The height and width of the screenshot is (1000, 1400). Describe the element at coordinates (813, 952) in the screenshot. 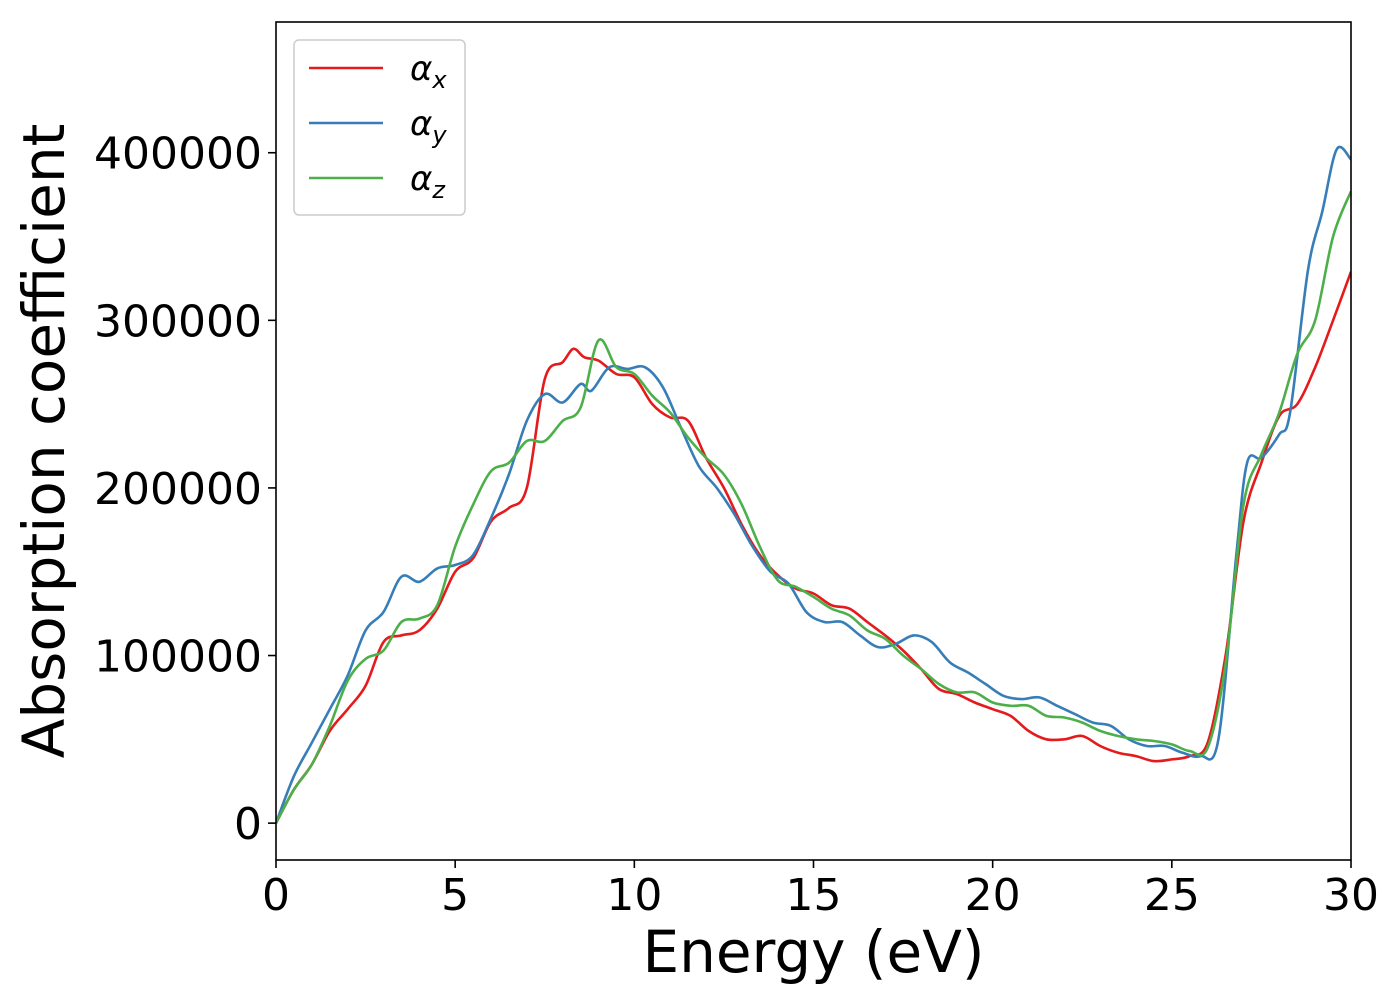

I see `x-axis-title: Energy (eV)` at that location.